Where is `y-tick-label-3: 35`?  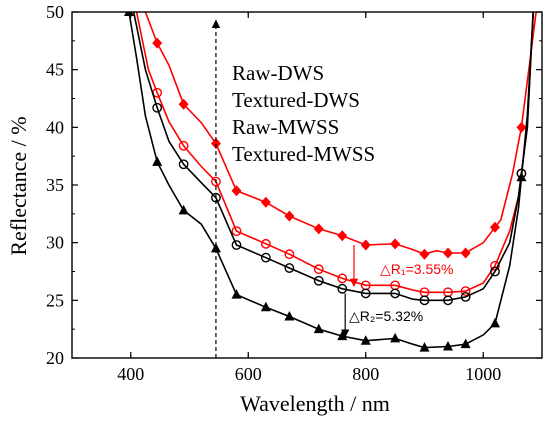
y-tick-label-3: 35 is located at coordinates (55, 185).